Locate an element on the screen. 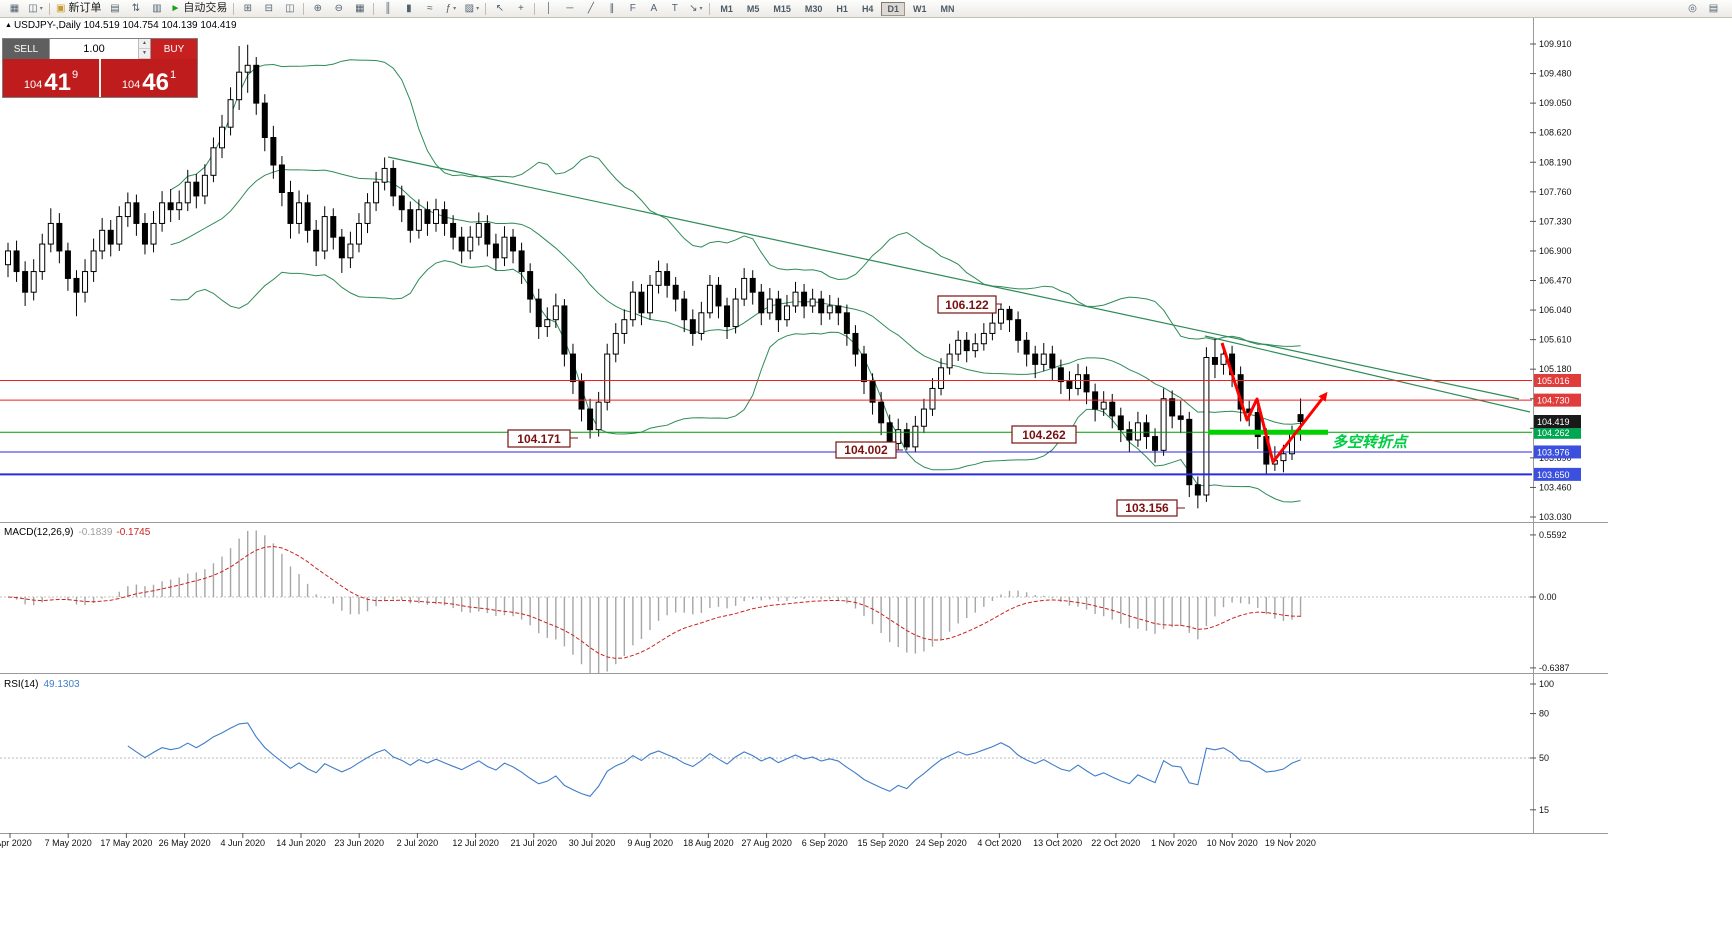 Image resolution: width=1732 pixels, height=941 pixels. trendline-icon: ╱ is located at coordinates (590, 8).